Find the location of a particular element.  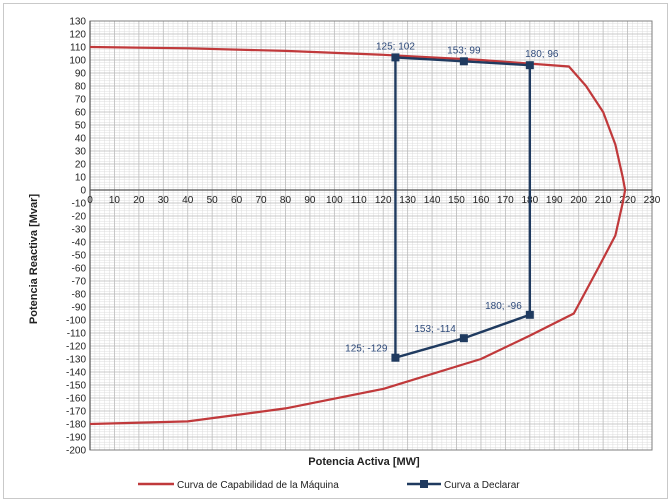

x-tick-label: 120 is located at coordinates (383, 200).